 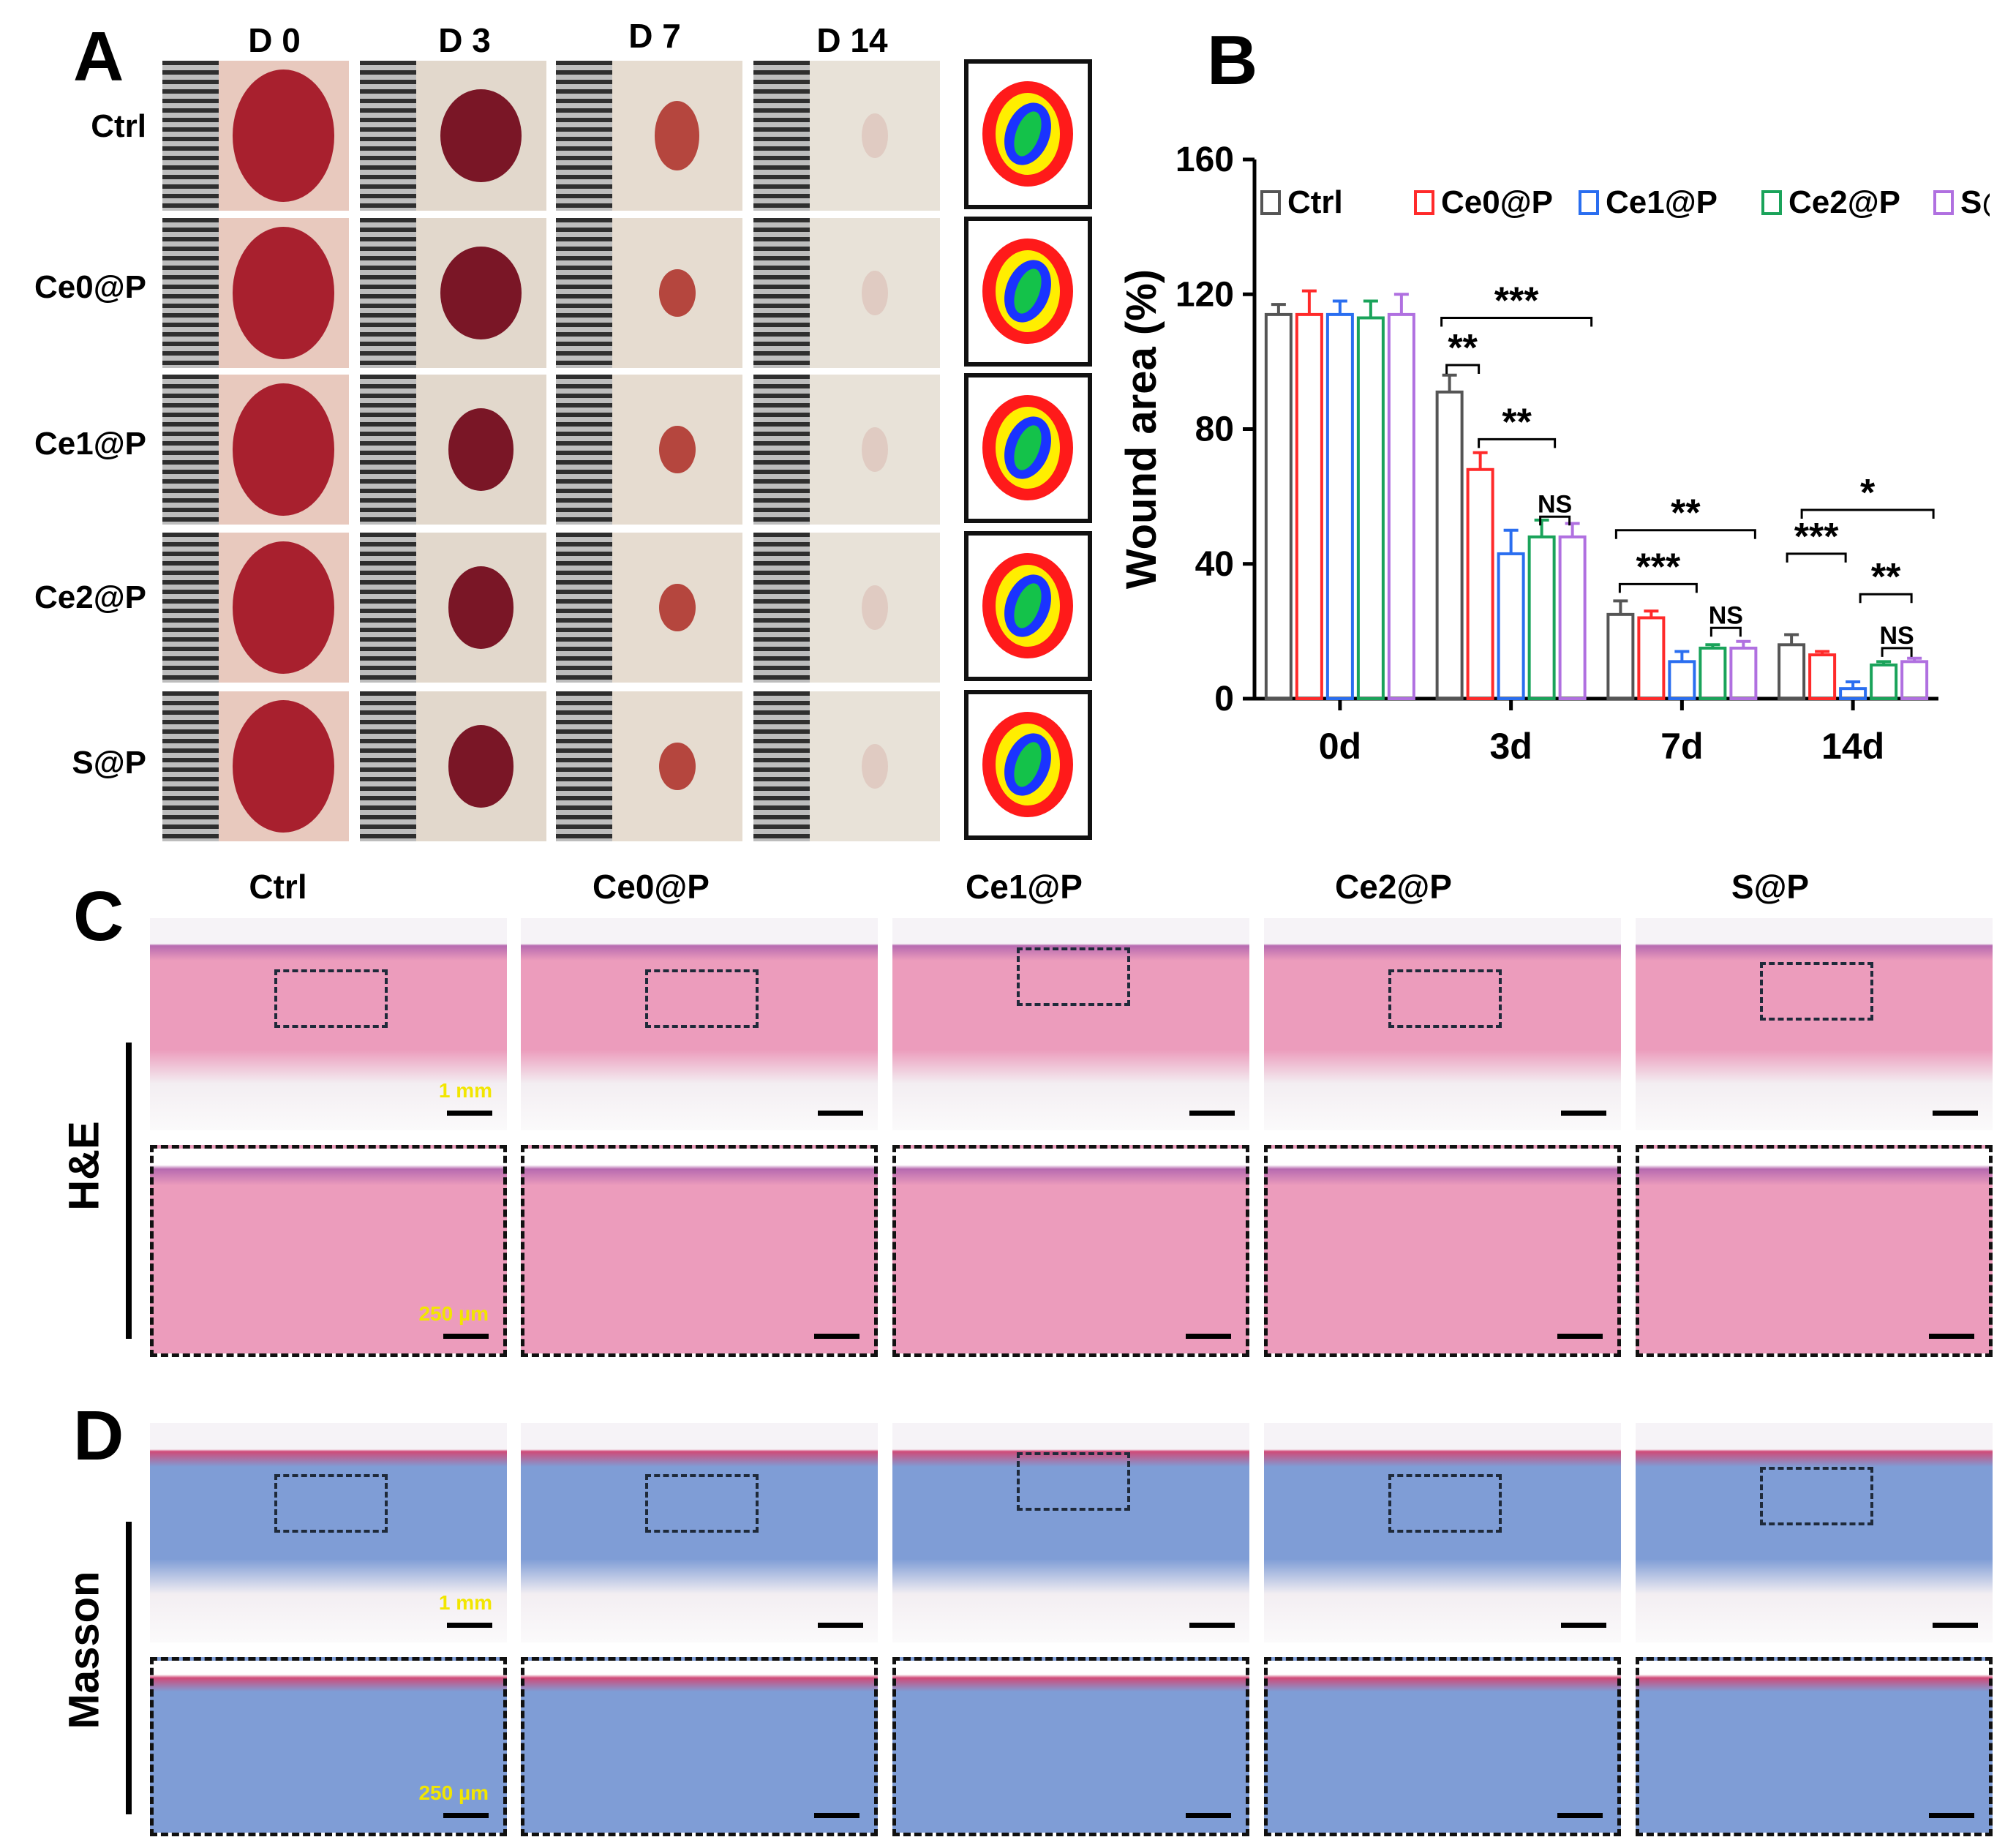 What do you see at coordinates (1681, 746) in the screenshot?
I see `x-tick-label: 7d` at bounding box center [1681, 746].